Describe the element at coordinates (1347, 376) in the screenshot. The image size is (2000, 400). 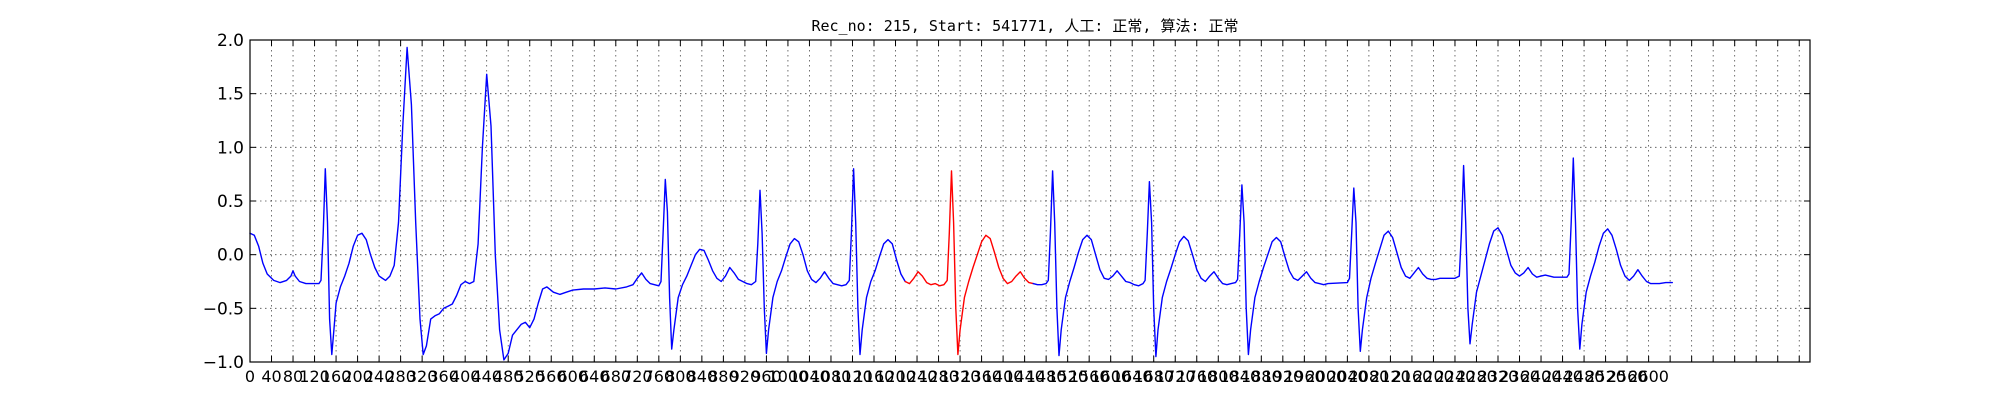
I see `x-tick-label: 2040` at that location.